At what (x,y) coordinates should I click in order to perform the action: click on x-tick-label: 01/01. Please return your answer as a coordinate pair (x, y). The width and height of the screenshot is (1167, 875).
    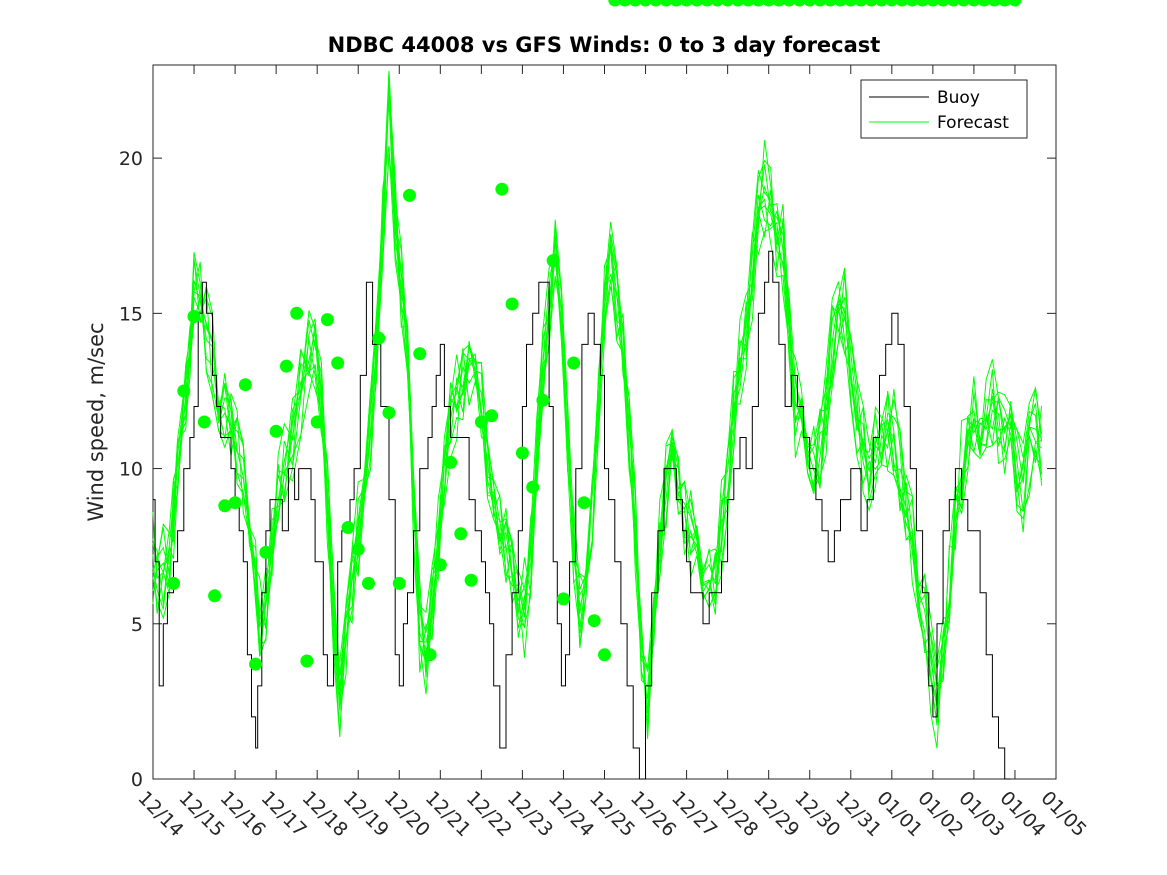
    Looking at the image, I should click on (899, 814).